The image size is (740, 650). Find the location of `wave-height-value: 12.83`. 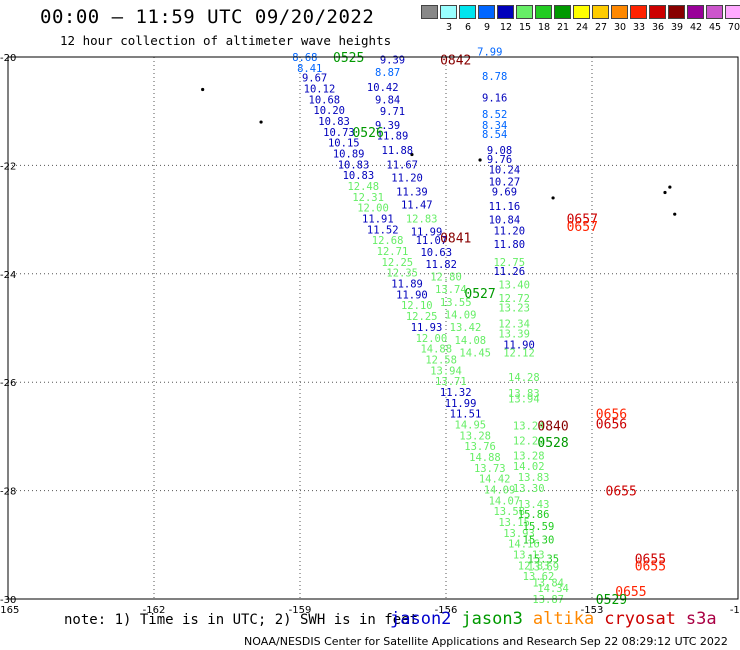

wave-height-value: 12.83 is located at coordinates (422, 220).